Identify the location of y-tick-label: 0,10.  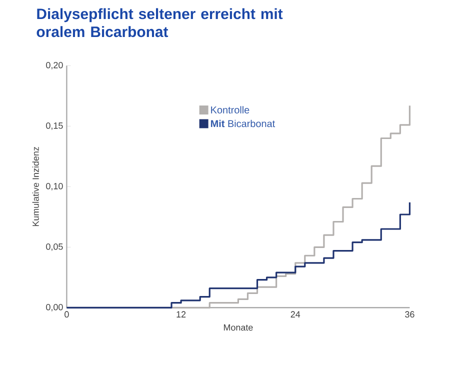
(54, 186).